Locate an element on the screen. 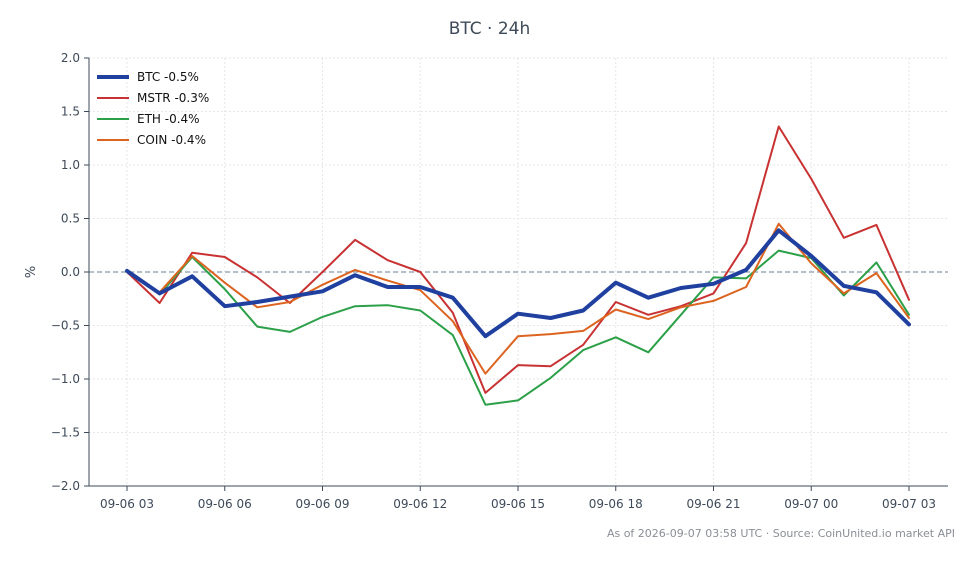 The width and height of the screenshot is (979, 564). chart-title: BTC · 24h is located at coordinates (489, 29).